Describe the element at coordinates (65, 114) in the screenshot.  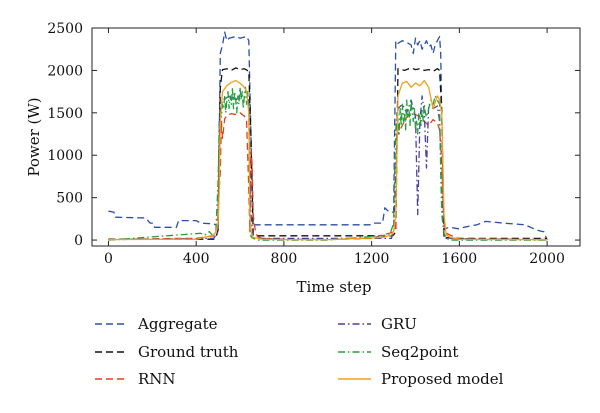
I see `y-tick-label: 1500` at that location.